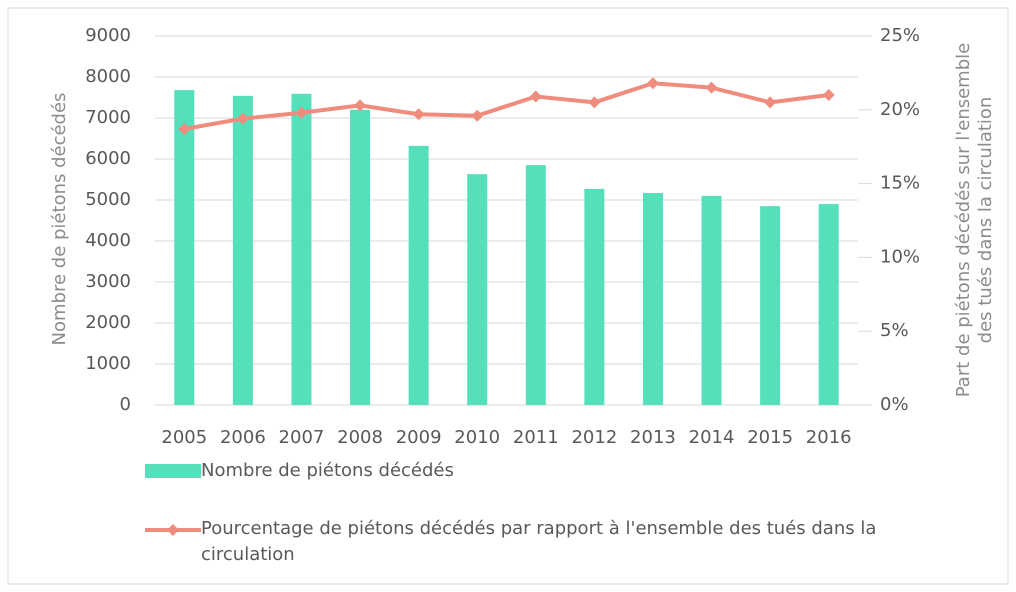  I want to click on x-tick-label: 2013, so click(653, 437).